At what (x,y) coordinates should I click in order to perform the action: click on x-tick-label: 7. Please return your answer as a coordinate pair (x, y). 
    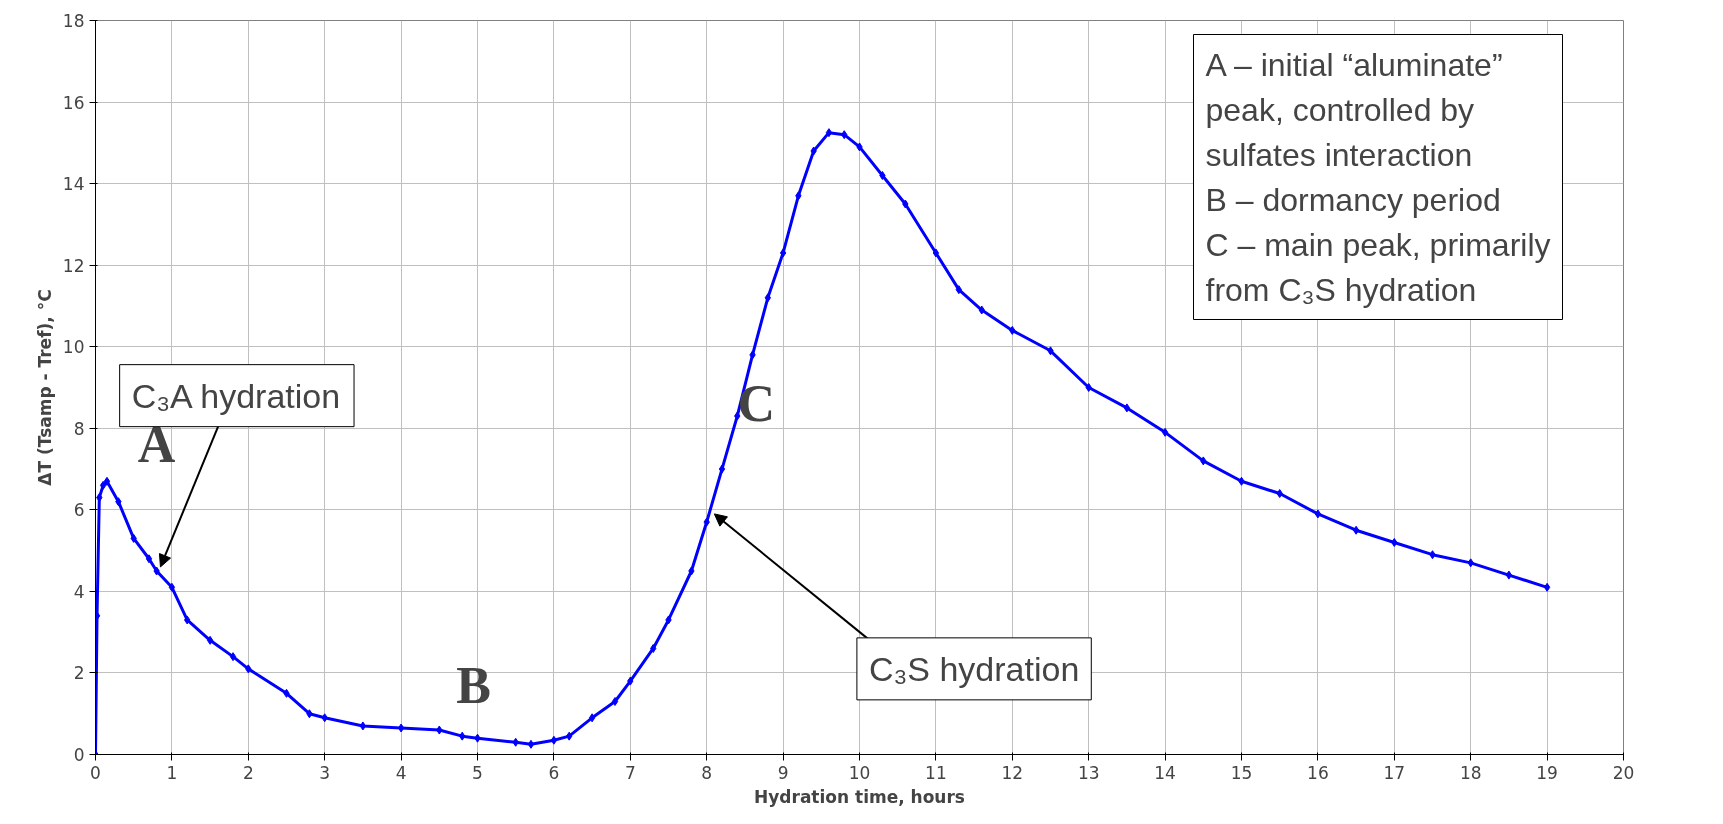
    Looking at the image, I should click on (630, 772).